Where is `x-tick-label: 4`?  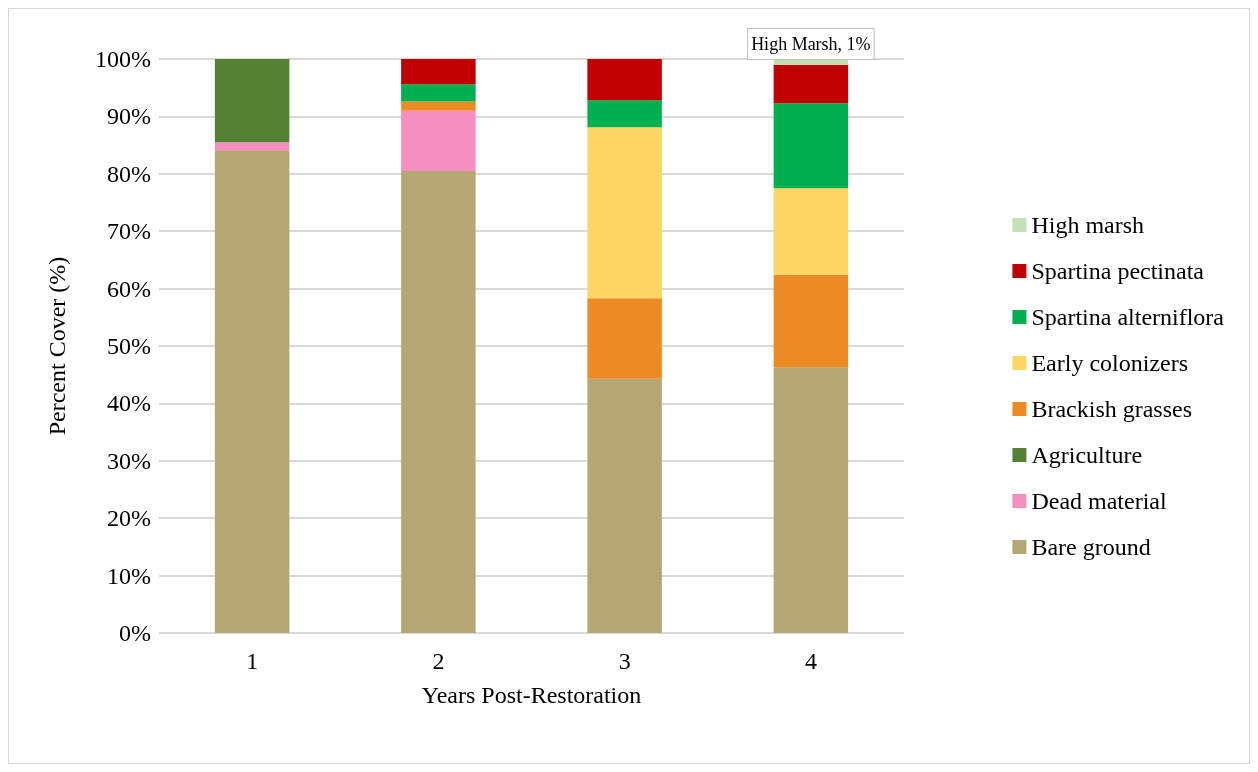
x-tick-label: 4 is located at coordinates (810, 661).